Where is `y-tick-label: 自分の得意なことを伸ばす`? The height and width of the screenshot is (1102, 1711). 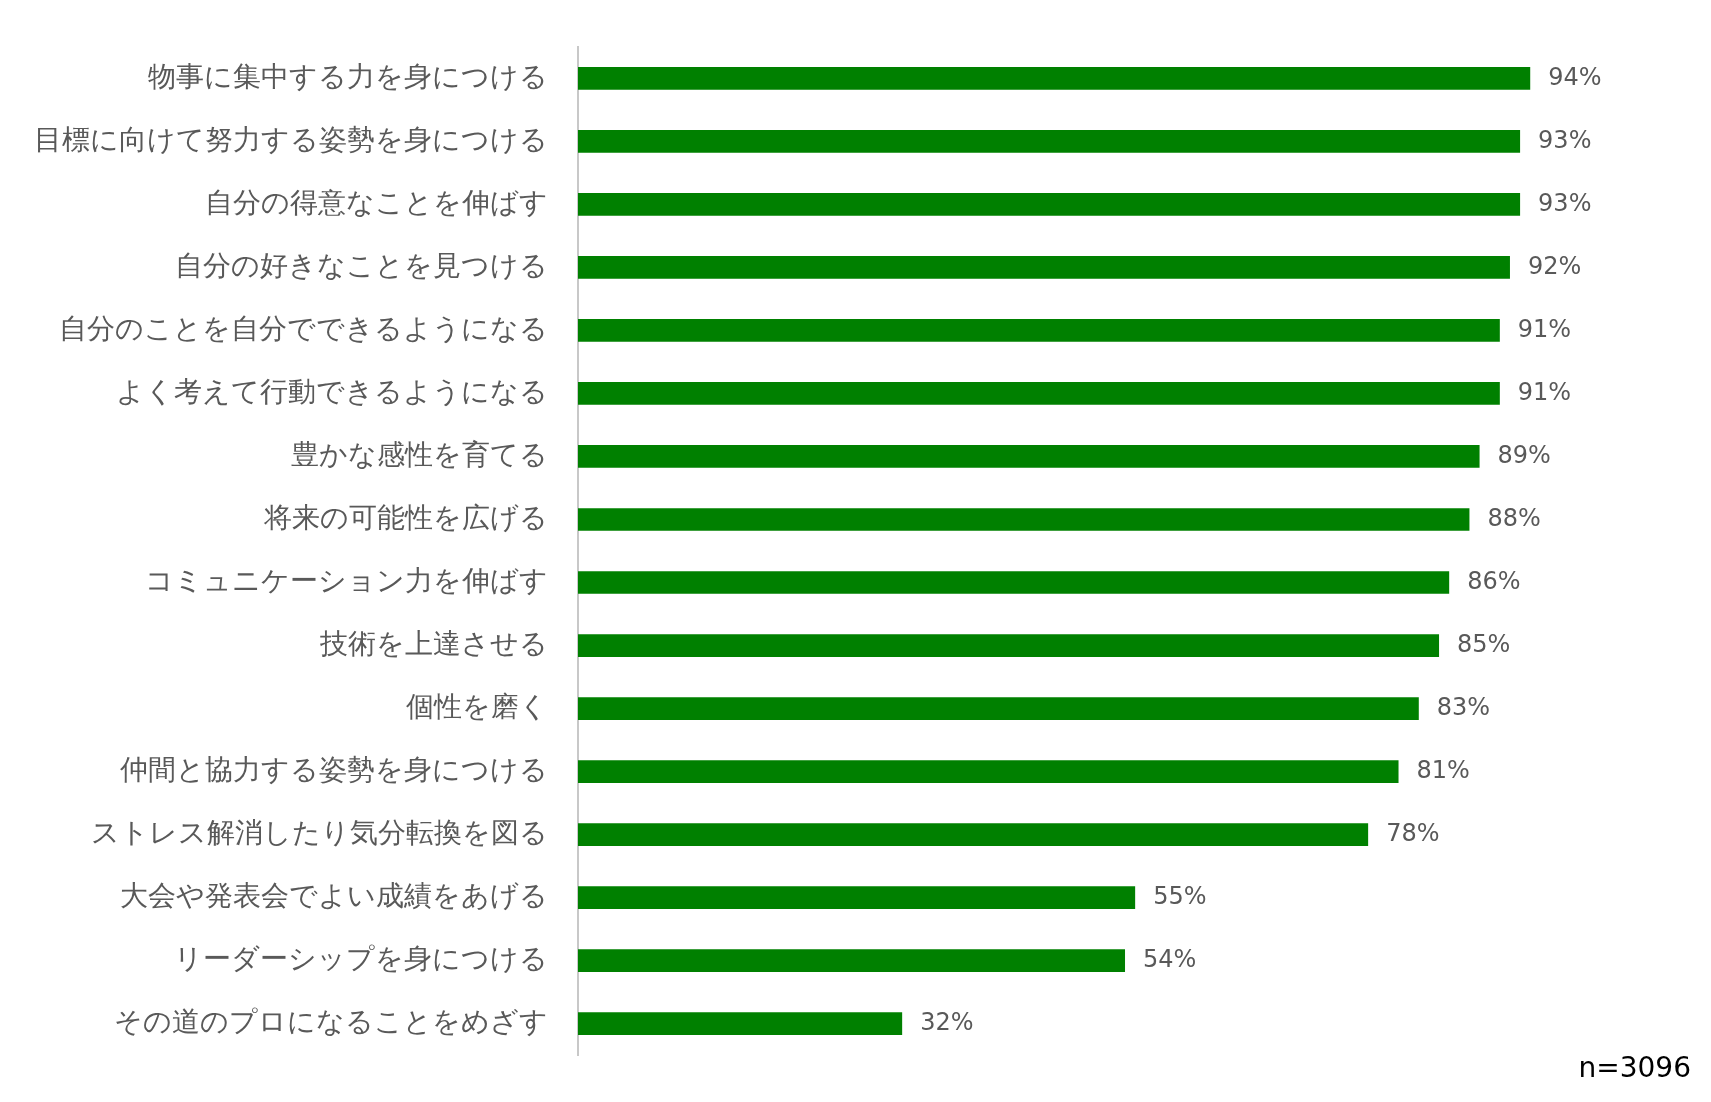 y-tick-label: 自分の得意なことを伸ばす is located at coordinates (376, 203).